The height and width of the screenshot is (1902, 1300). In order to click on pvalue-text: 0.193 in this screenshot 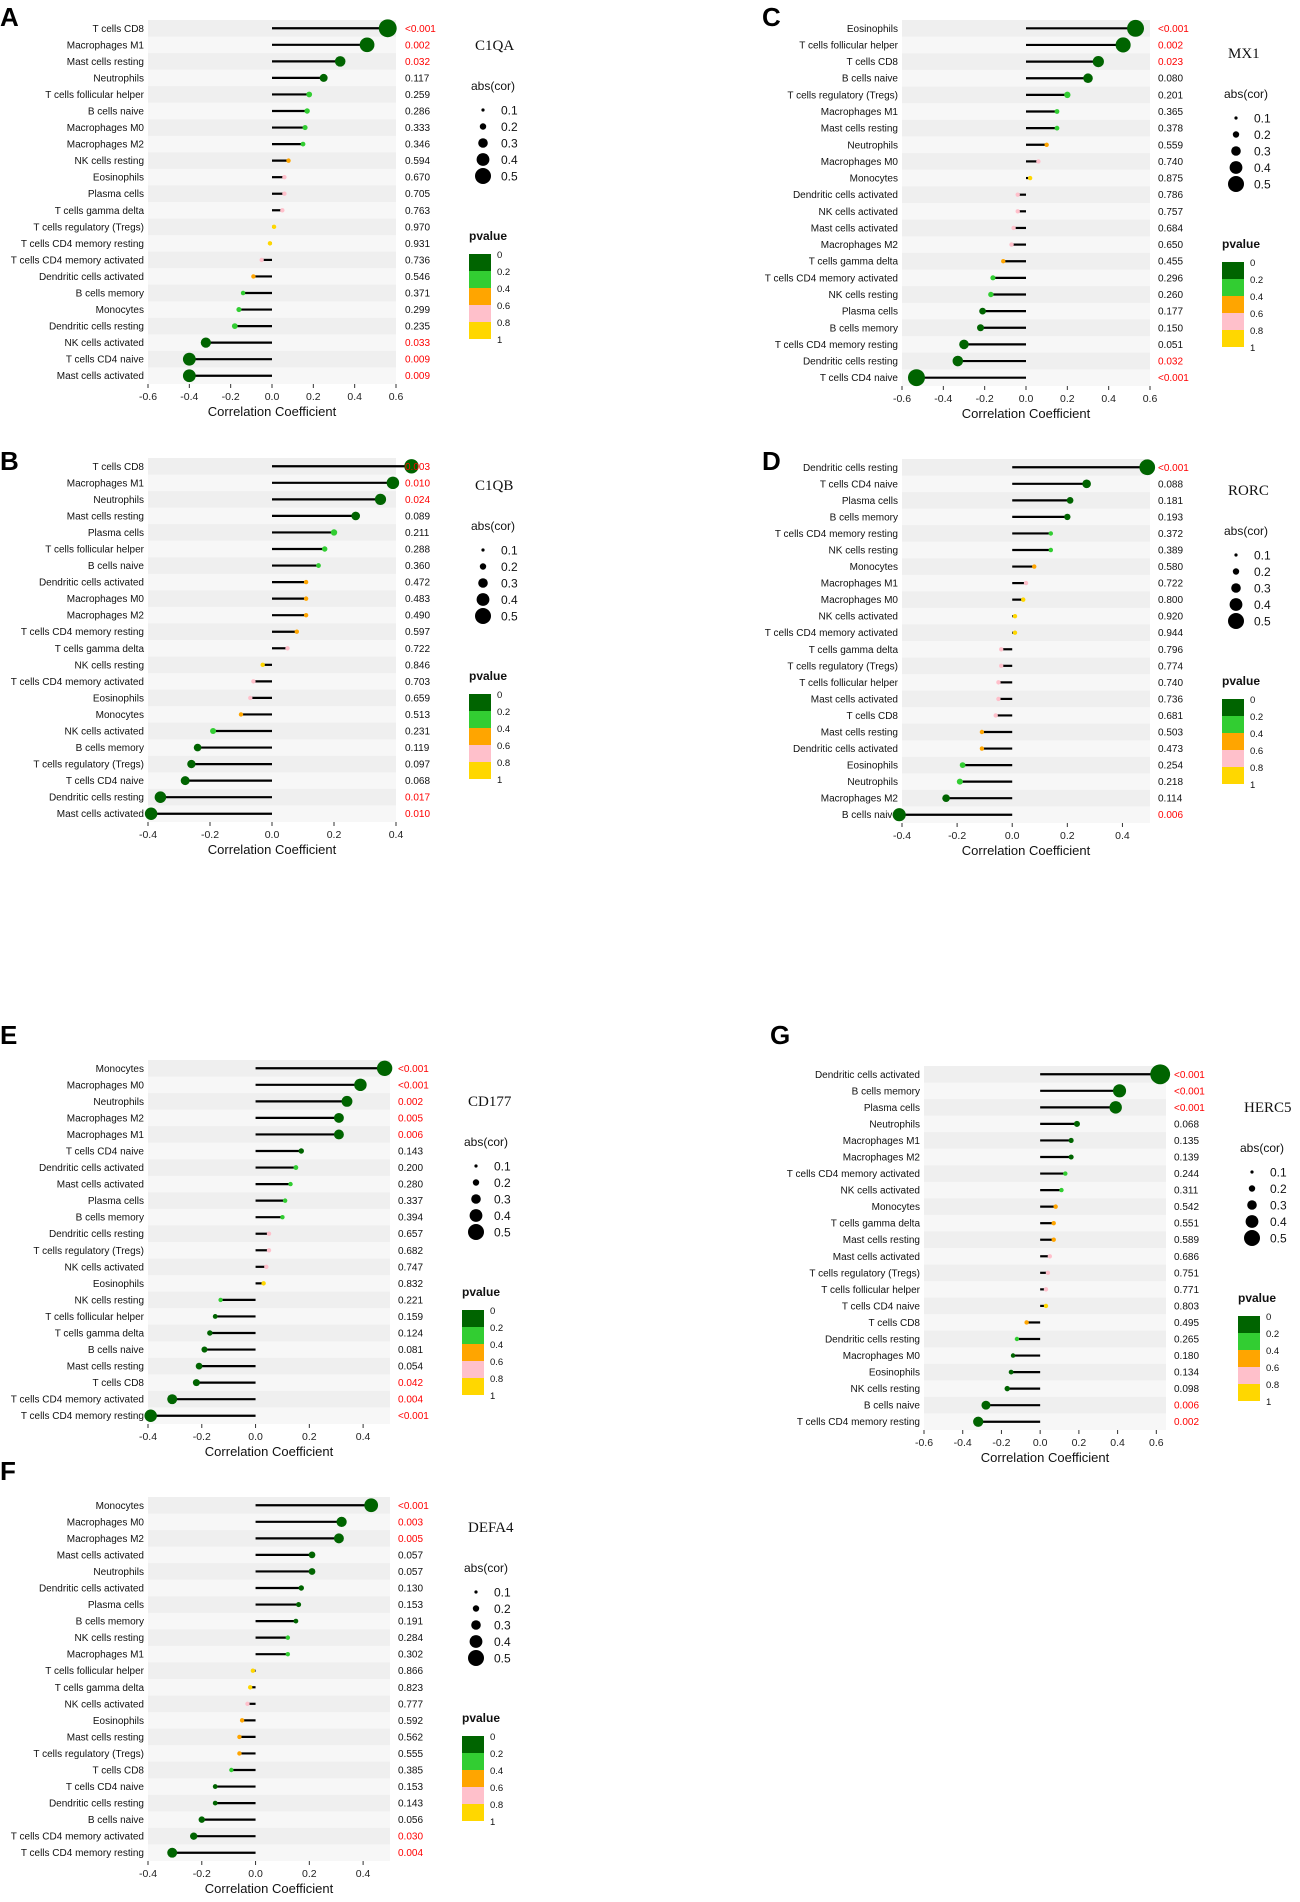, I will do `click(1170, 517)`.